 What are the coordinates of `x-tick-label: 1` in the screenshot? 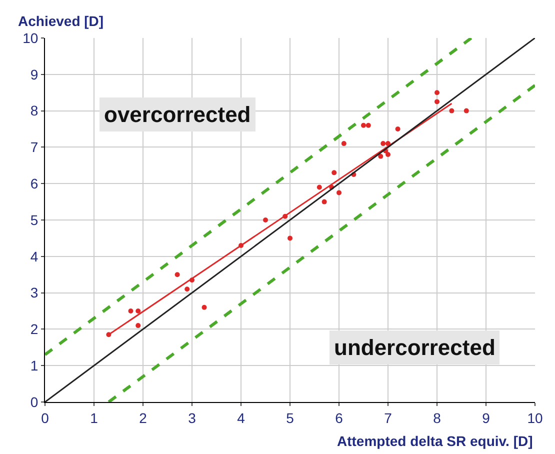 It's located at (94, 418).